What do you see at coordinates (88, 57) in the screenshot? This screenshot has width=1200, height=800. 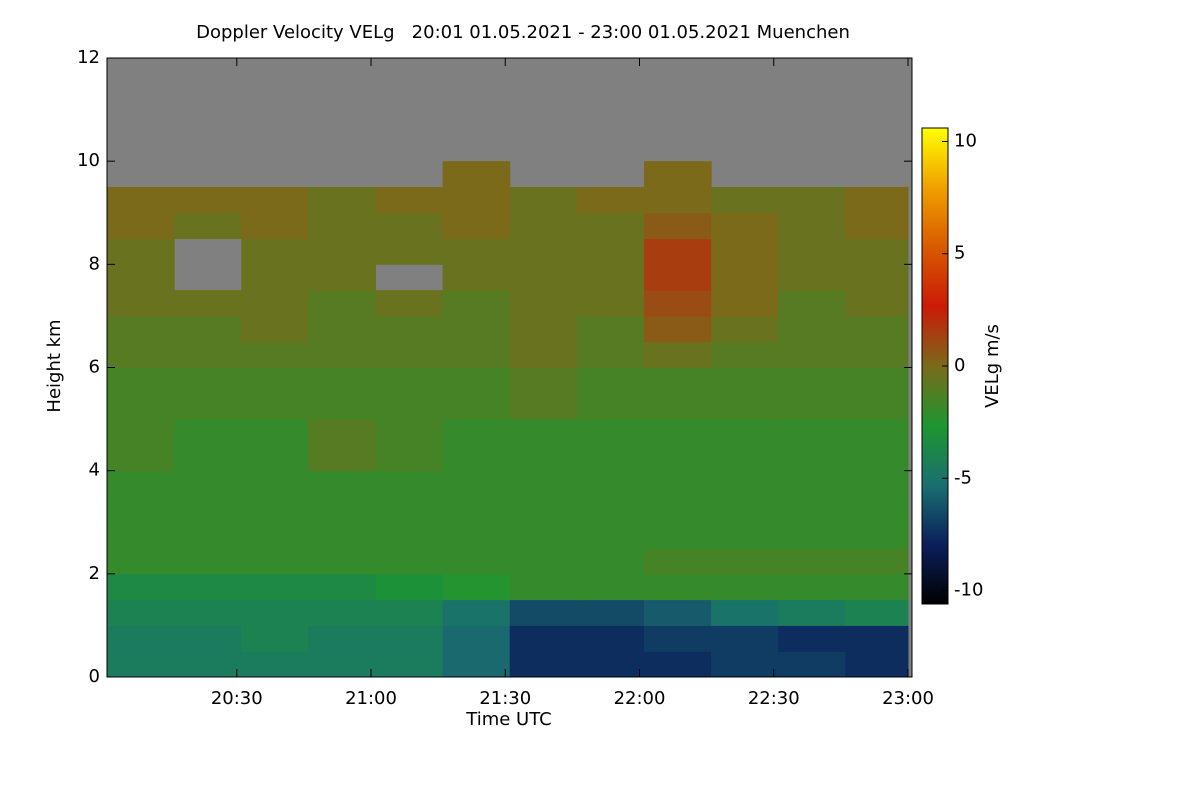 I see `y-tick-label: 12` at bounding box center [88, 57].